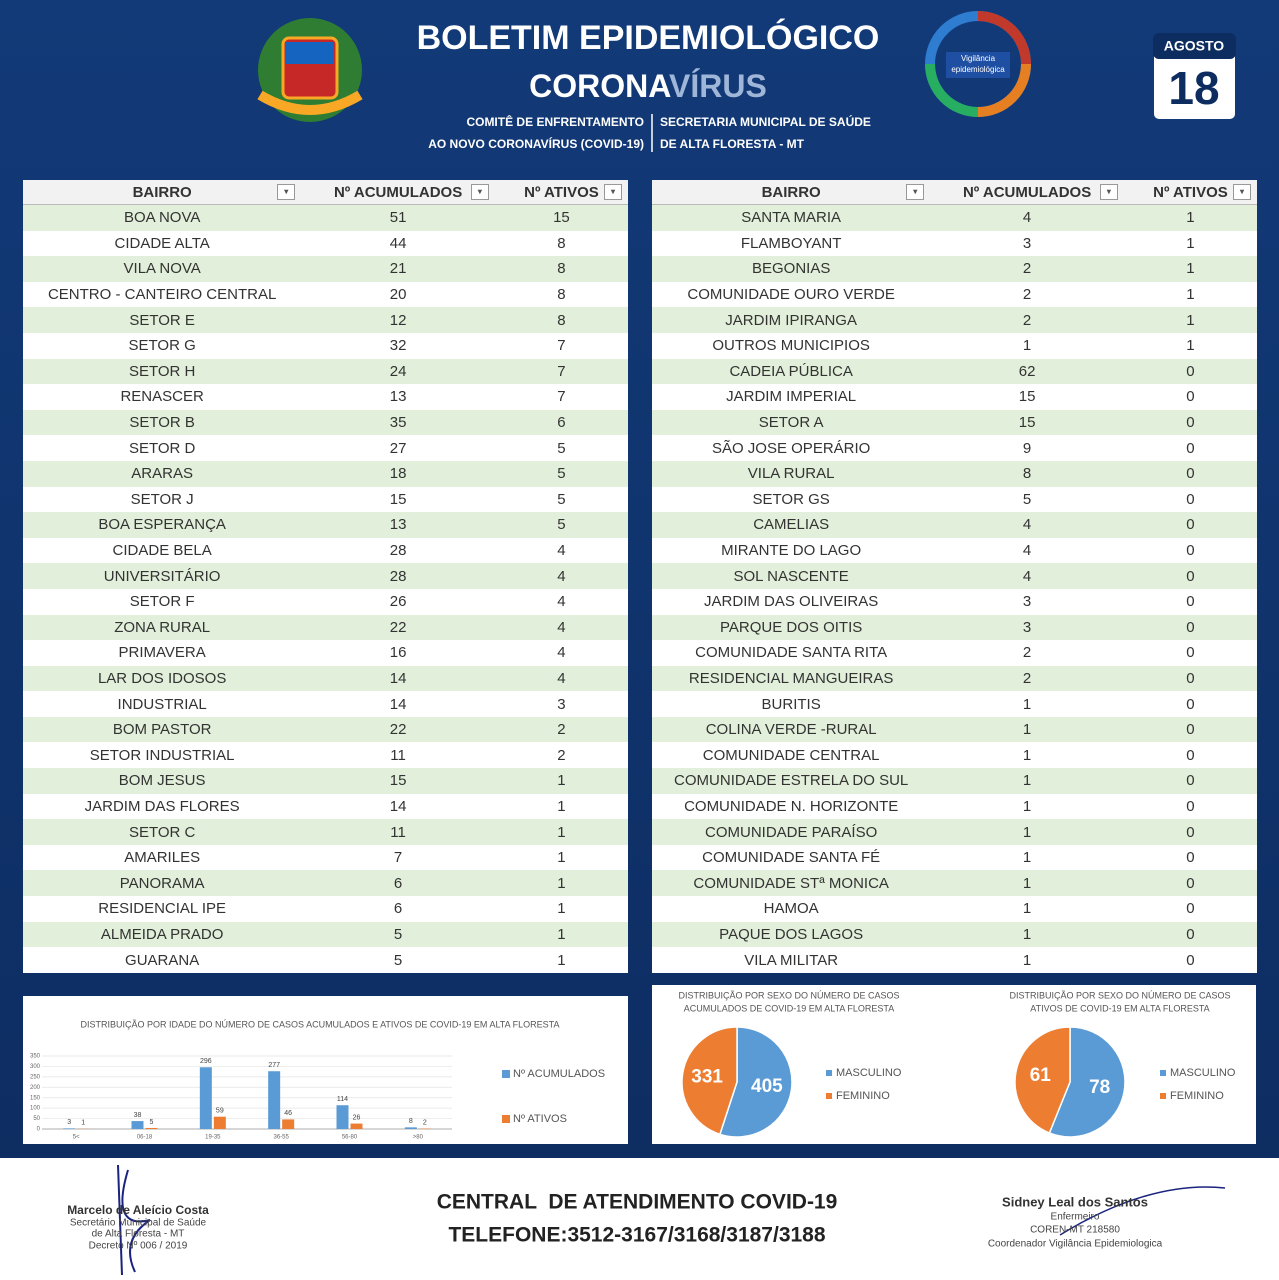 This screenshot has width=1279, height=1280. Describe the element at coordinates (398, 397) in the screenshot. I see `table-cell: 13` at that location.